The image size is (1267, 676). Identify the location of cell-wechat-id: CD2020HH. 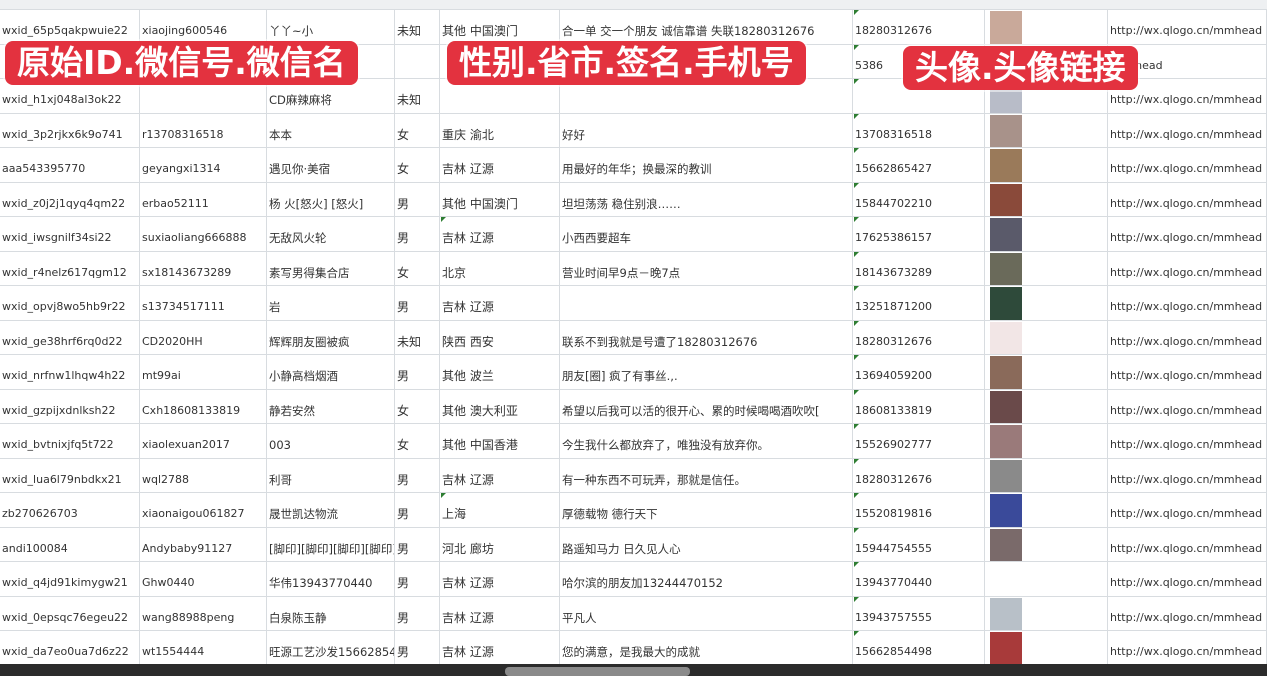
(203, 337).